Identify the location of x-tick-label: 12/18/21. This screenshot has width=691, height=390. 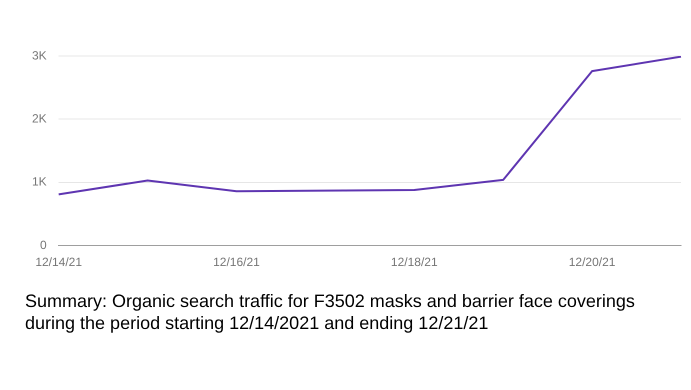
(414, 262).